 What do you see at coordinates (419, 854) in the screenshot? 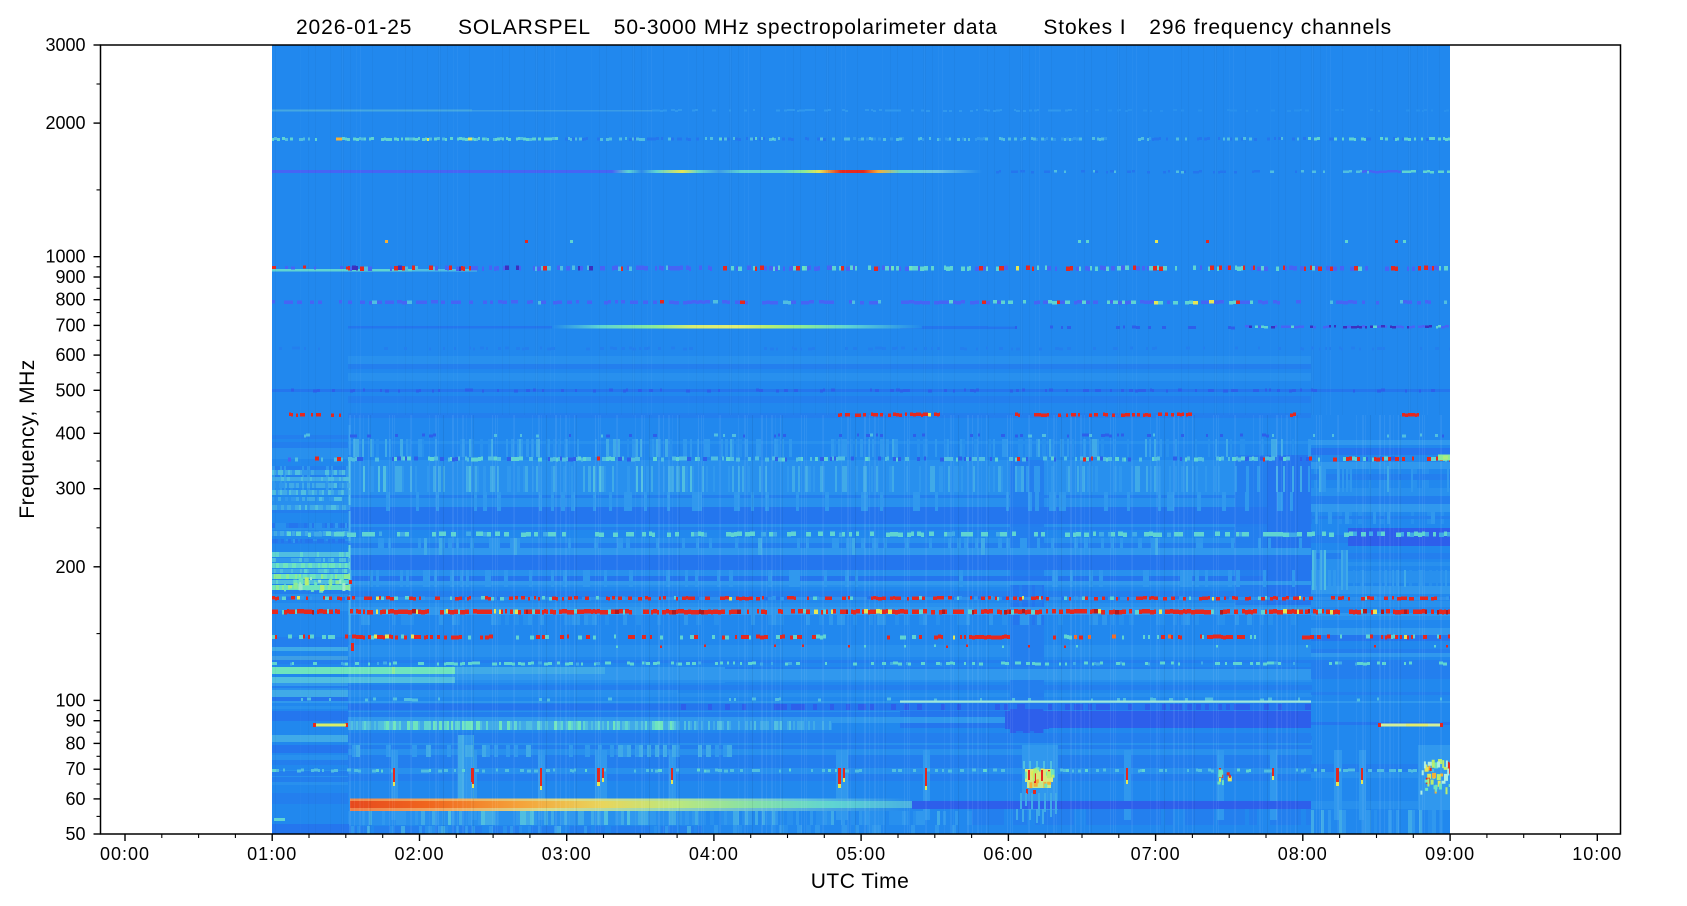
I see `svg-text: 02:00` at bounding box center [419, 854].